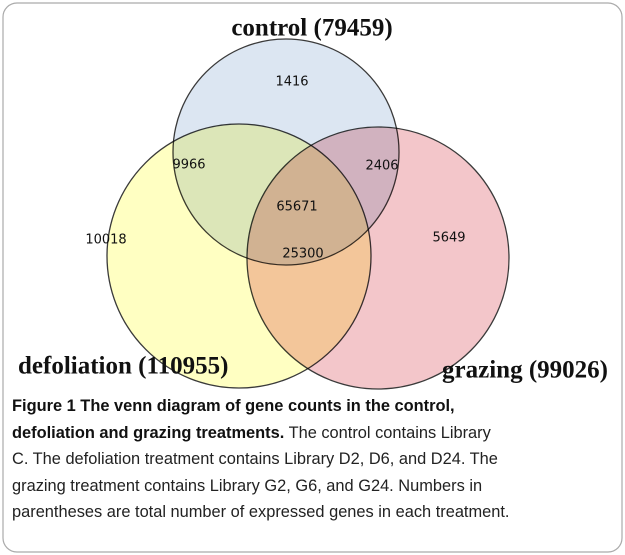 The width and height of the screenshot is (625, 555). I want to click on set-label: grazing (99026), so click(525, 370).